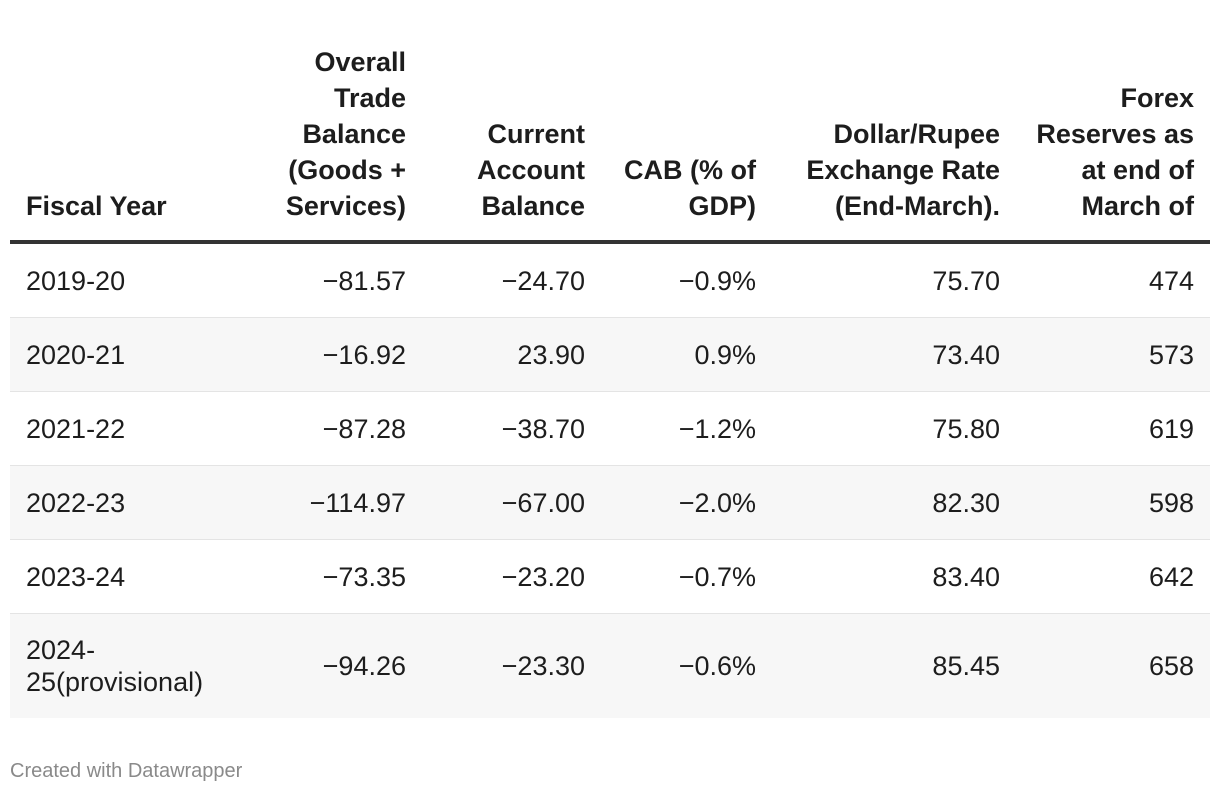 The height and width of the screenshot is (796, 1220). Describe the element at coordinates (511, 280) in the screenshot. I see `cell-current-account-balance: −24.70` at that location.